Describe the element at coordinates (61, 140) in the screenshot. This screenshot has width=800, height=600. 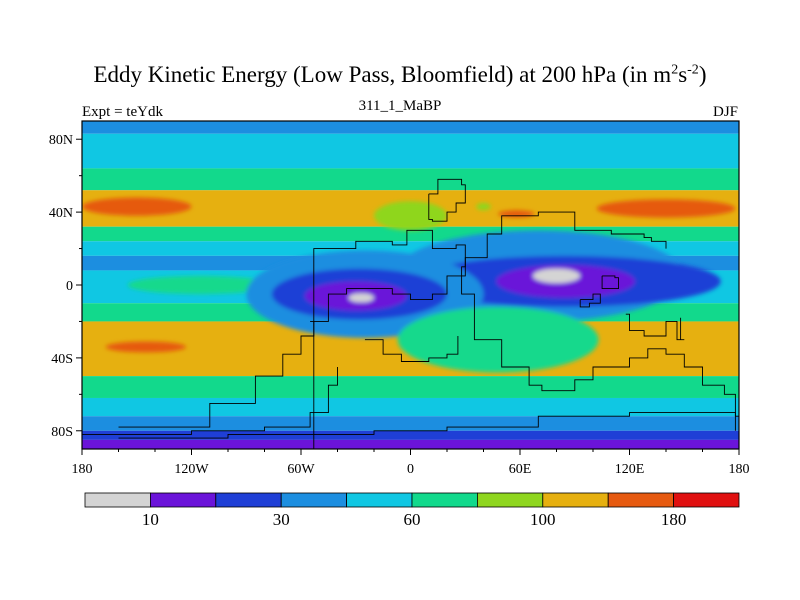
I see `y-tick-label: 80N` at that location.